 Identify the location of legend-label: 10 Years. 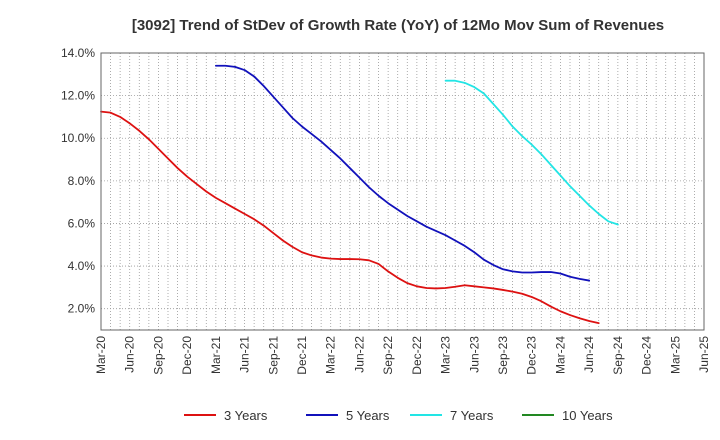
(587, 415).